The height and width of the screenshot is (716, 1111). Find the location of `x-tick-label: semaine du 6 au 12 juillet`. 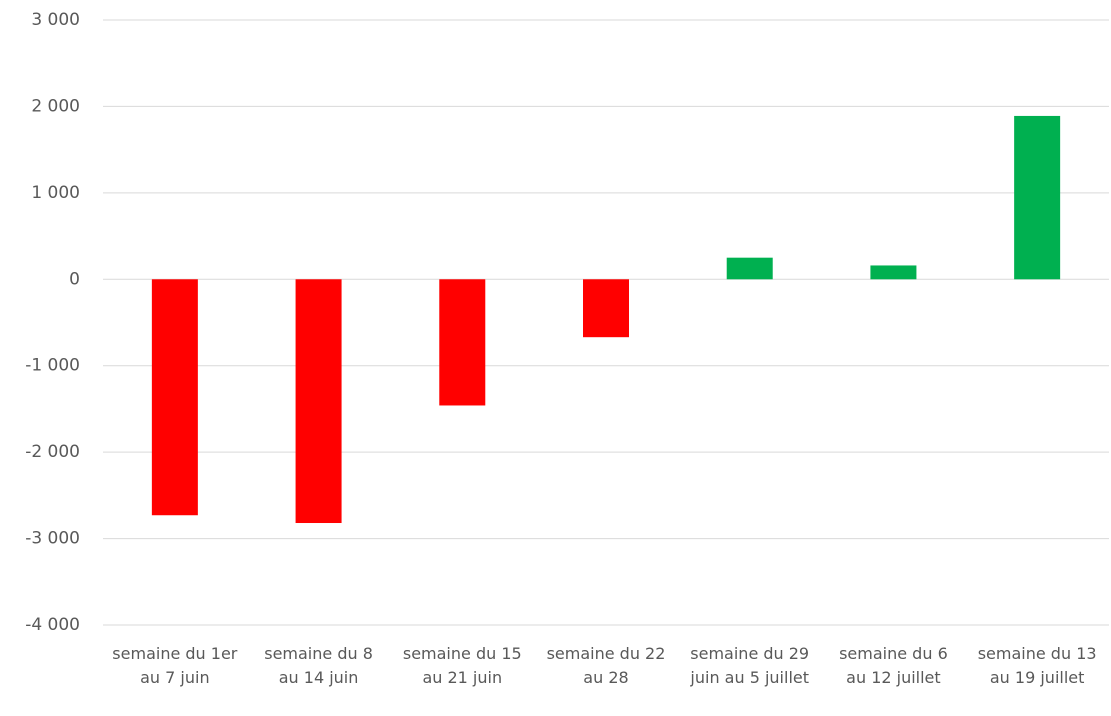

x-tick-label: semaine du 6 au 12 juillet is located at coordinates (893, 665).